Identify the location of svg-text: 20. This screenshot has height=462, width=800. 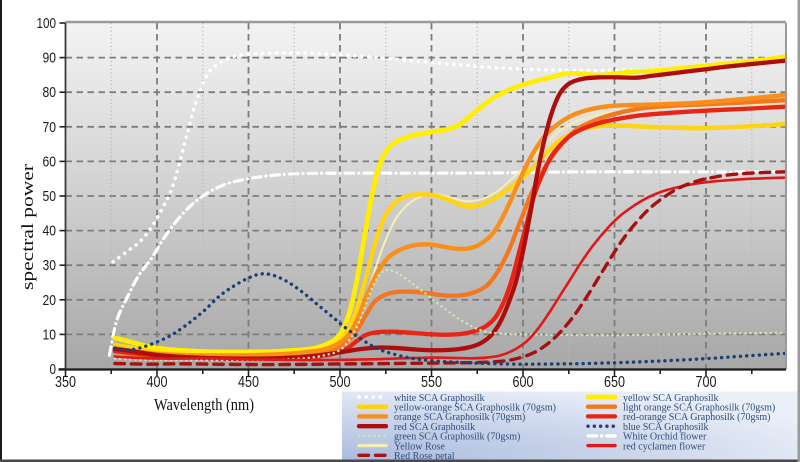
(50, 300).